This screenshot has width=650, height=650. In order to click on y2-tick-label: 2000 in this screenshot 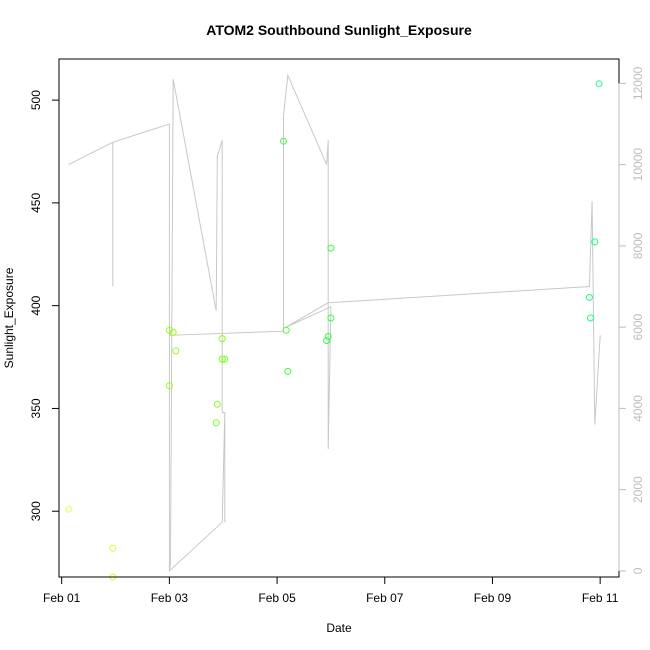, I will do `click(638, 489)`.